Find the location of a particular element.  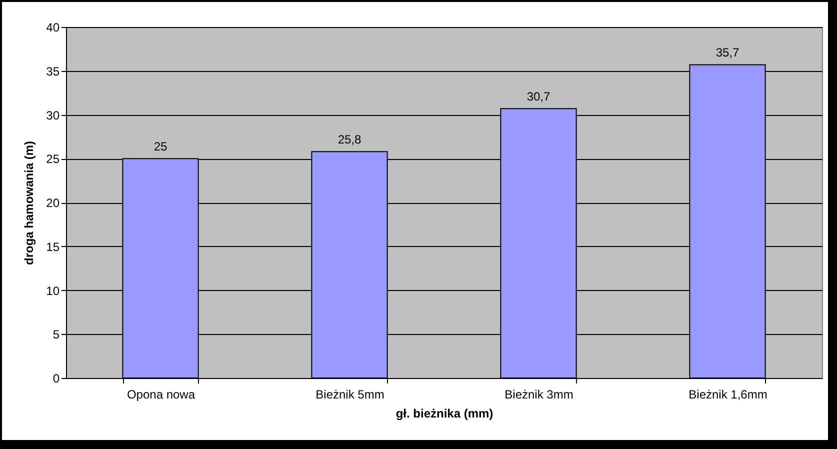

x-tick-label: Opona nowa is located at coordinates (161, 395).